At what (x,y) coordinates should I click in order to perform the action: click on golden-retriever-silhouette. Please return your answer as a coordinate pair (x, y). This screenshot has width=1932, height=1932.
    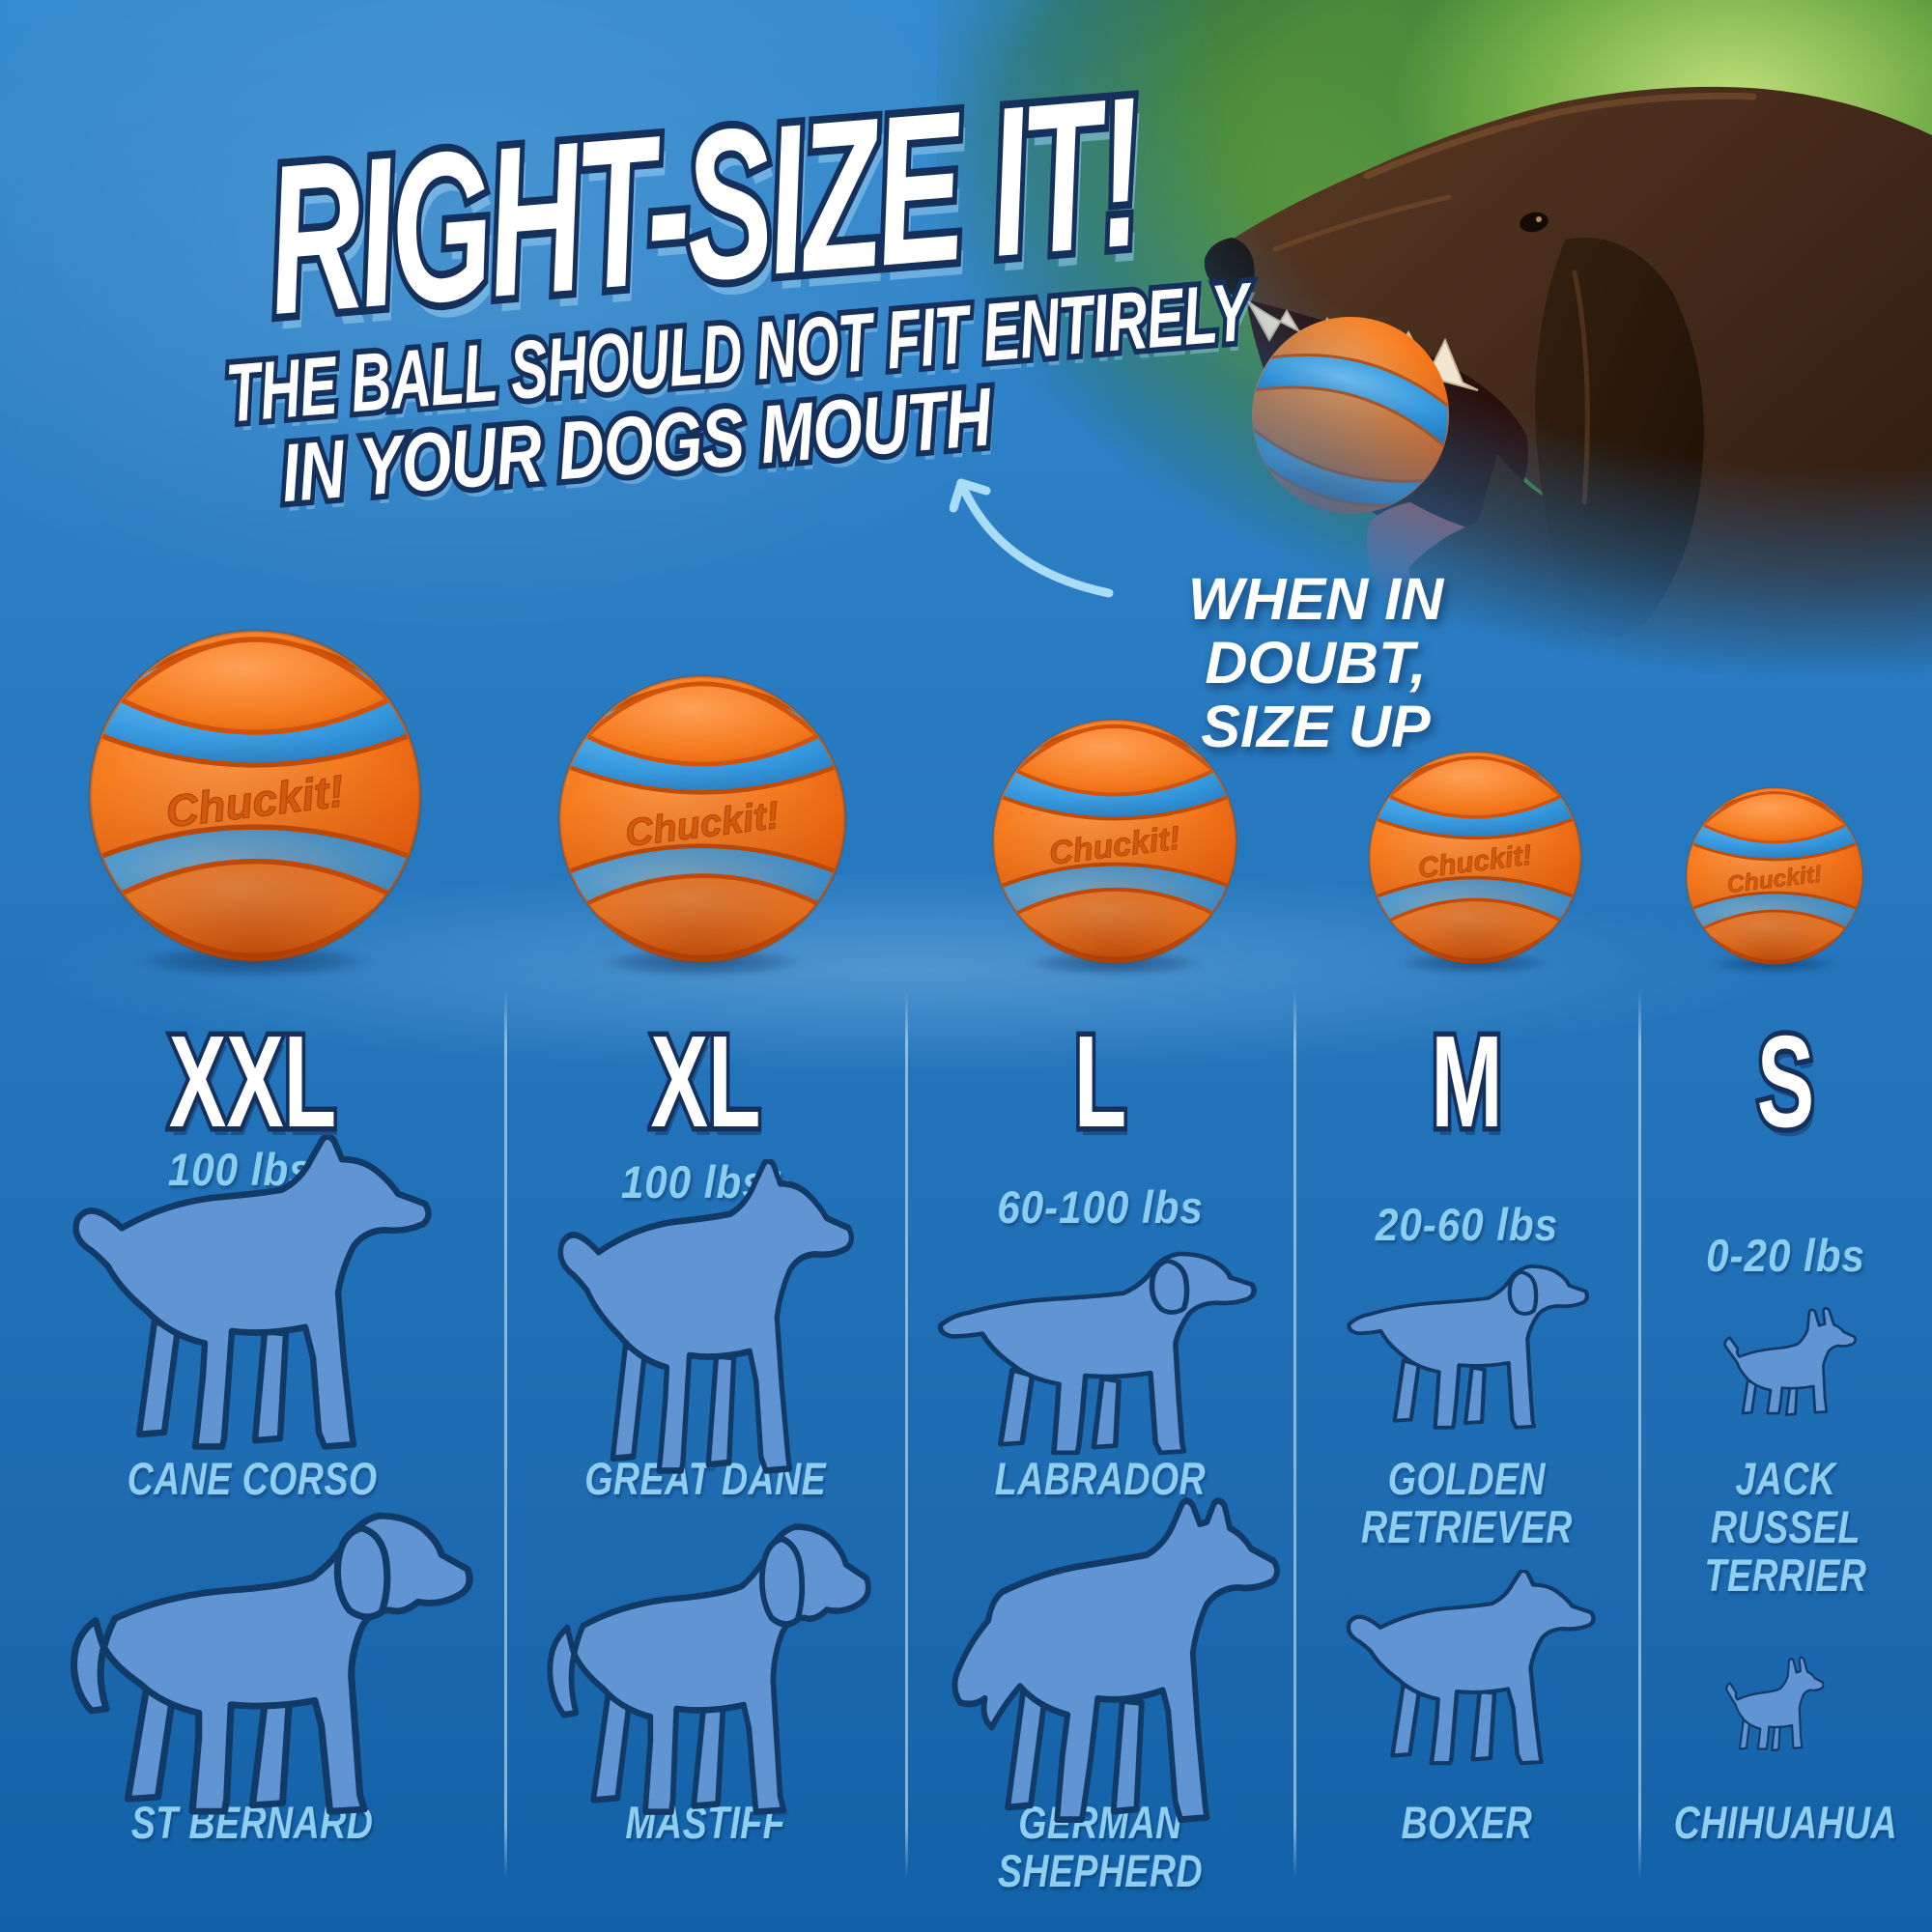
    Looking at the image, I should click on (1469, 1344).